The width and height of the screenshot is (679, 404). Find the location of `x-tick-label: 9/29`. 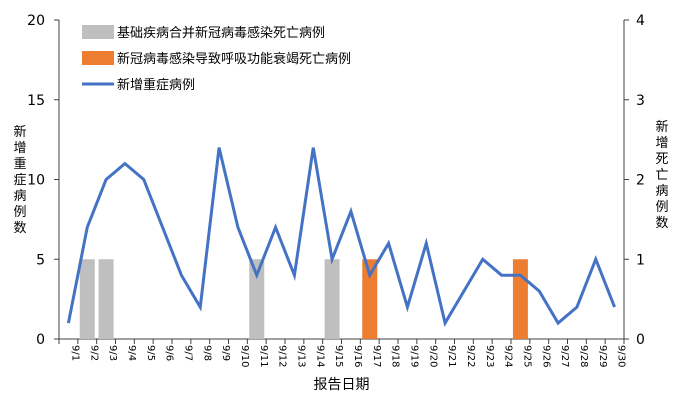

x-tick-label: 9/29 is located at coordinates (602, 356).